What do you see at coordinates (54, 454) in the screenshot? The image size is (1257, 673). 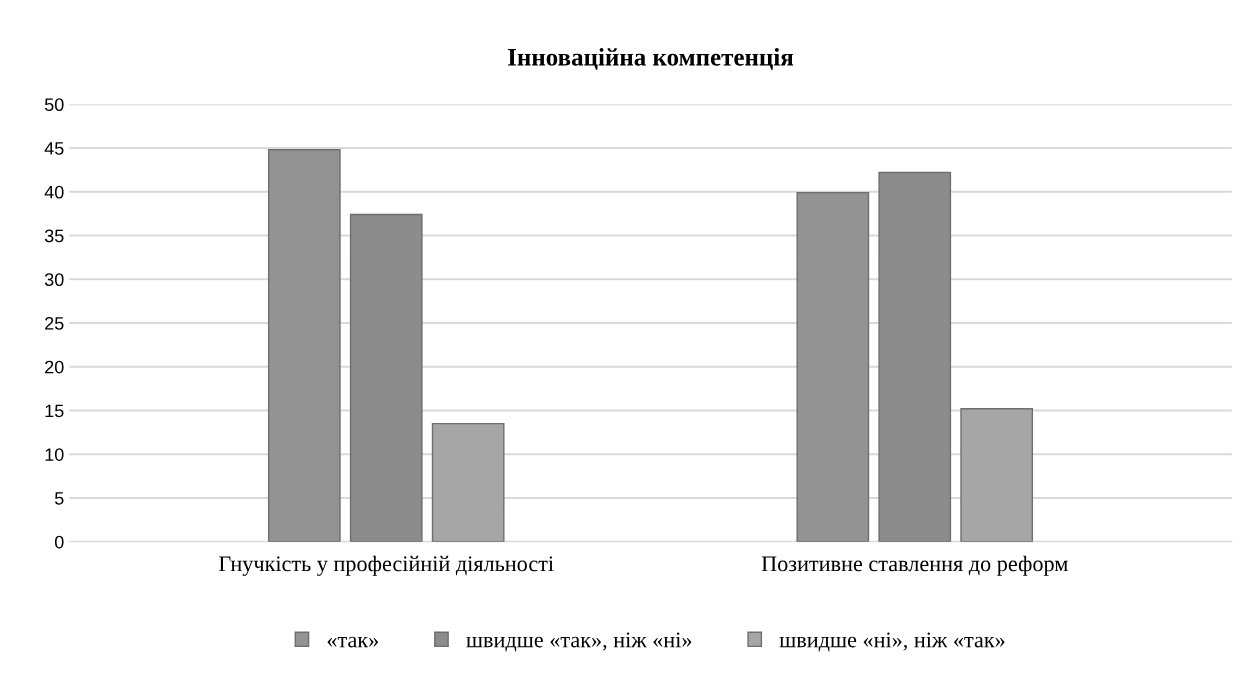 I see `y-tick-label: 10` at bounding box center [54, 454].